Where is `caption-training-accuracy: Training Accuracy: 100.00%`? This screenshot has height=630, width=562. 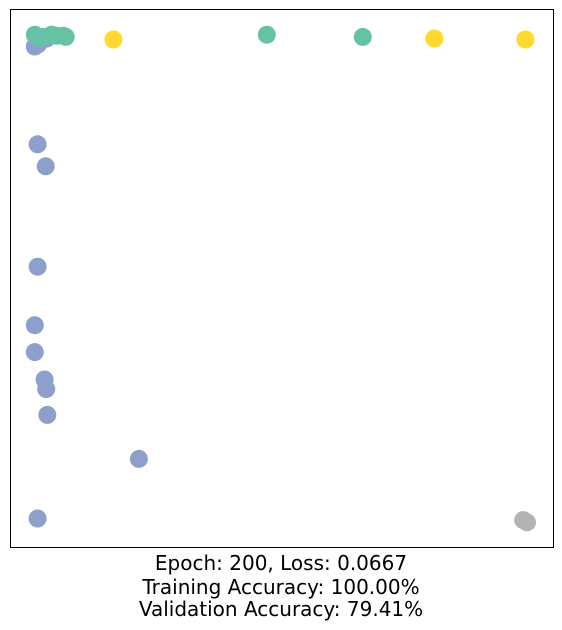 caption-training-accuracy: Training Accuracy: 100.00% is located at coordinates (281, 587).